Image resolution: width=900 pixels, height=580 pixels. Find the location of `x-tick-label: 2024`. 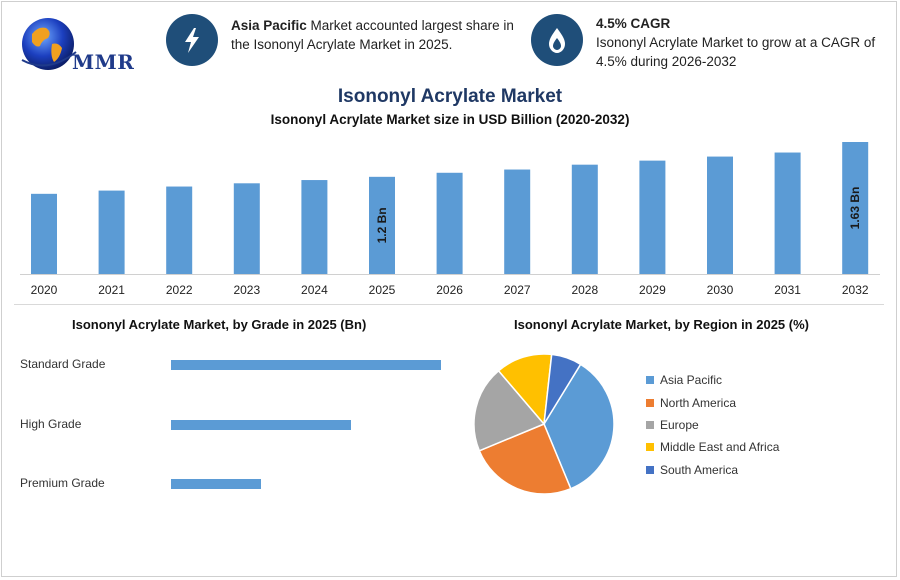

x-tick-label: 2024 is located at coordinates (314, 290).